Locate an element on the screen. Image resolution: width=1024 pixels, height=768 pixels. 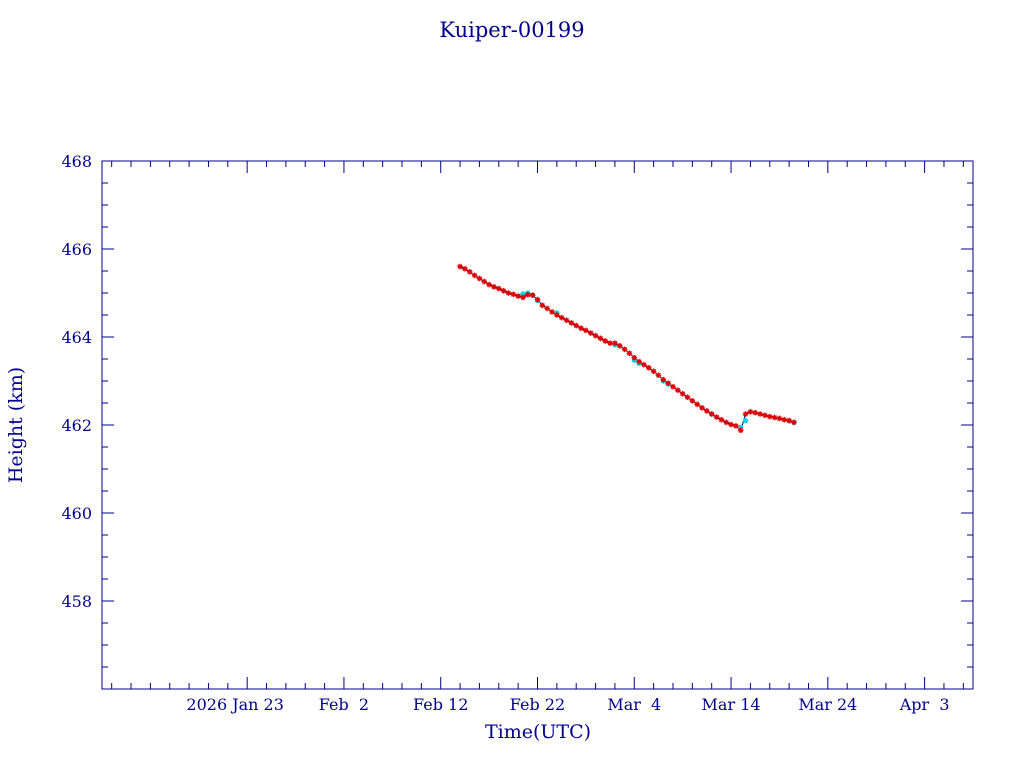
y-tick-label: 462 is located at coordinates (76, 425).